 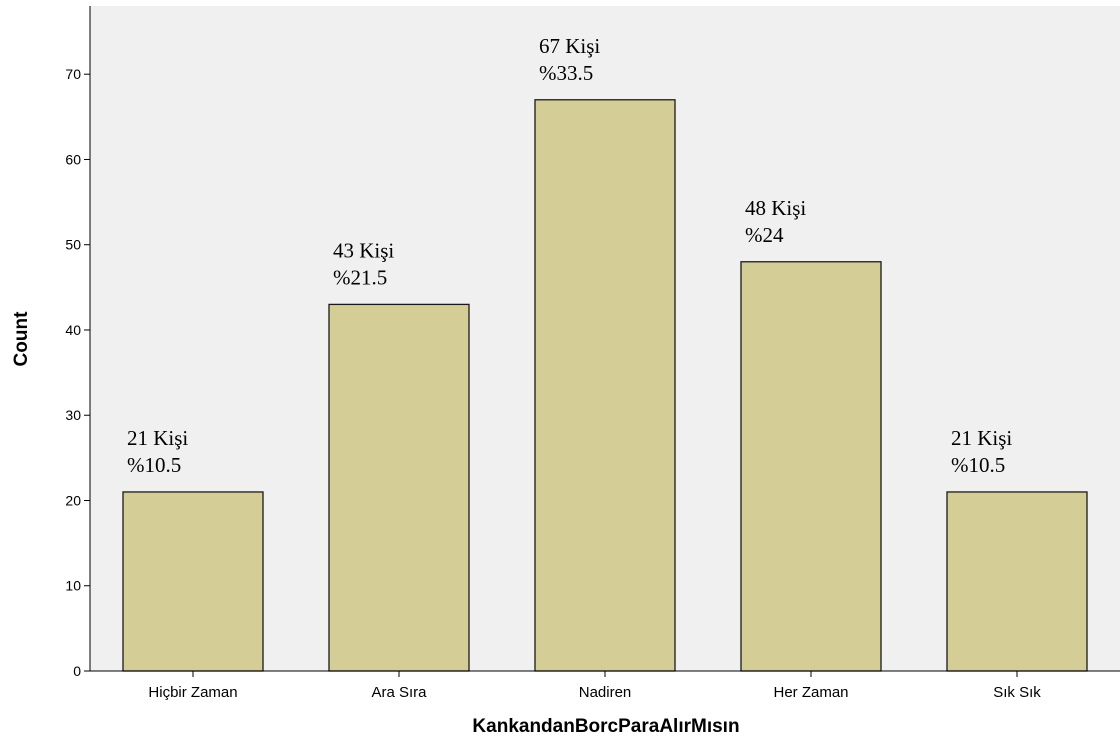 What do you see at coordinates (363, 250) in the screenshot?
I see `data-label-count: 43 Kişi` at bounding box center [363, 250].